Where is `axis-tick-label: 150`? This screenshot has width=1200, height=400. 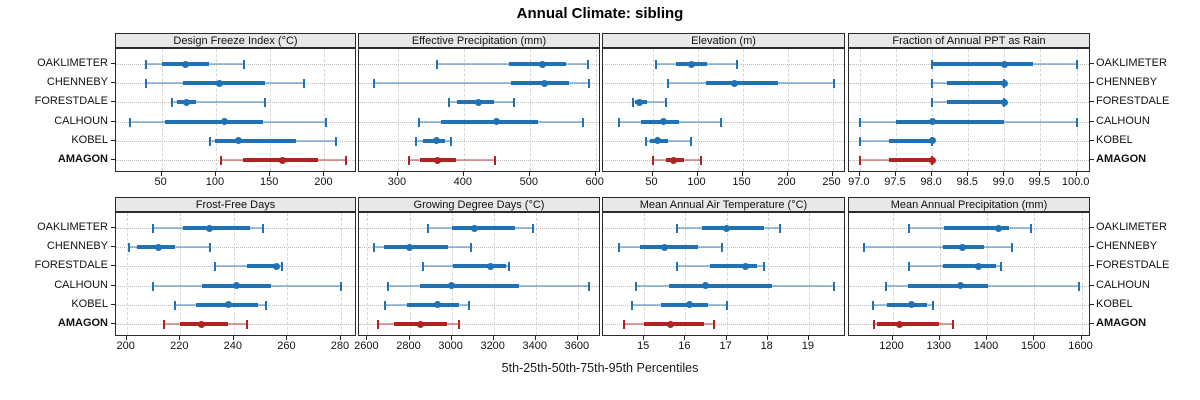
axis-tick-label: 150 is located at coordinates (741, 182).